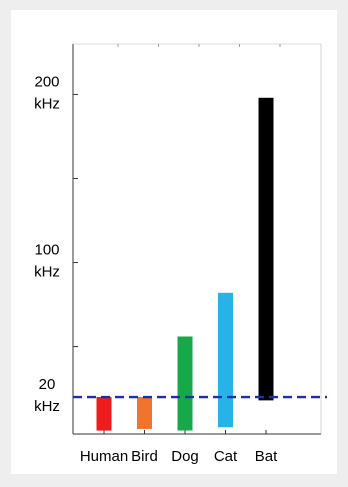 This screenshot has width=348, height=487. I want to click on y-tick-label-20: 20, so click(47, 384).